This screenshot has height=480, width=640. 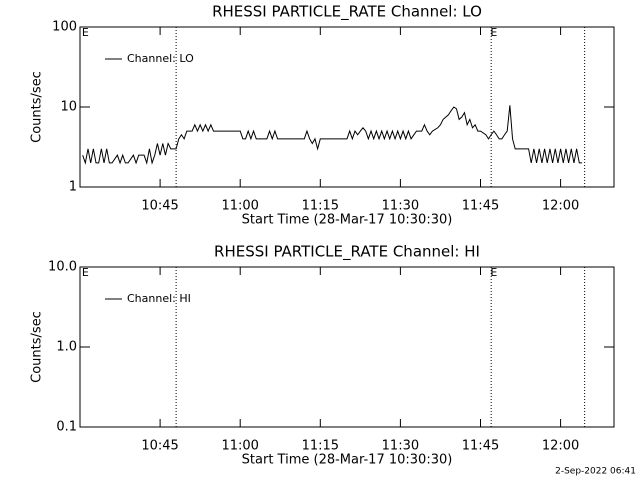 What do you see at coordinates (66, 347) in the screenshot?
I see `y-tick-label: 1.0` at bounding box center [66, 347].